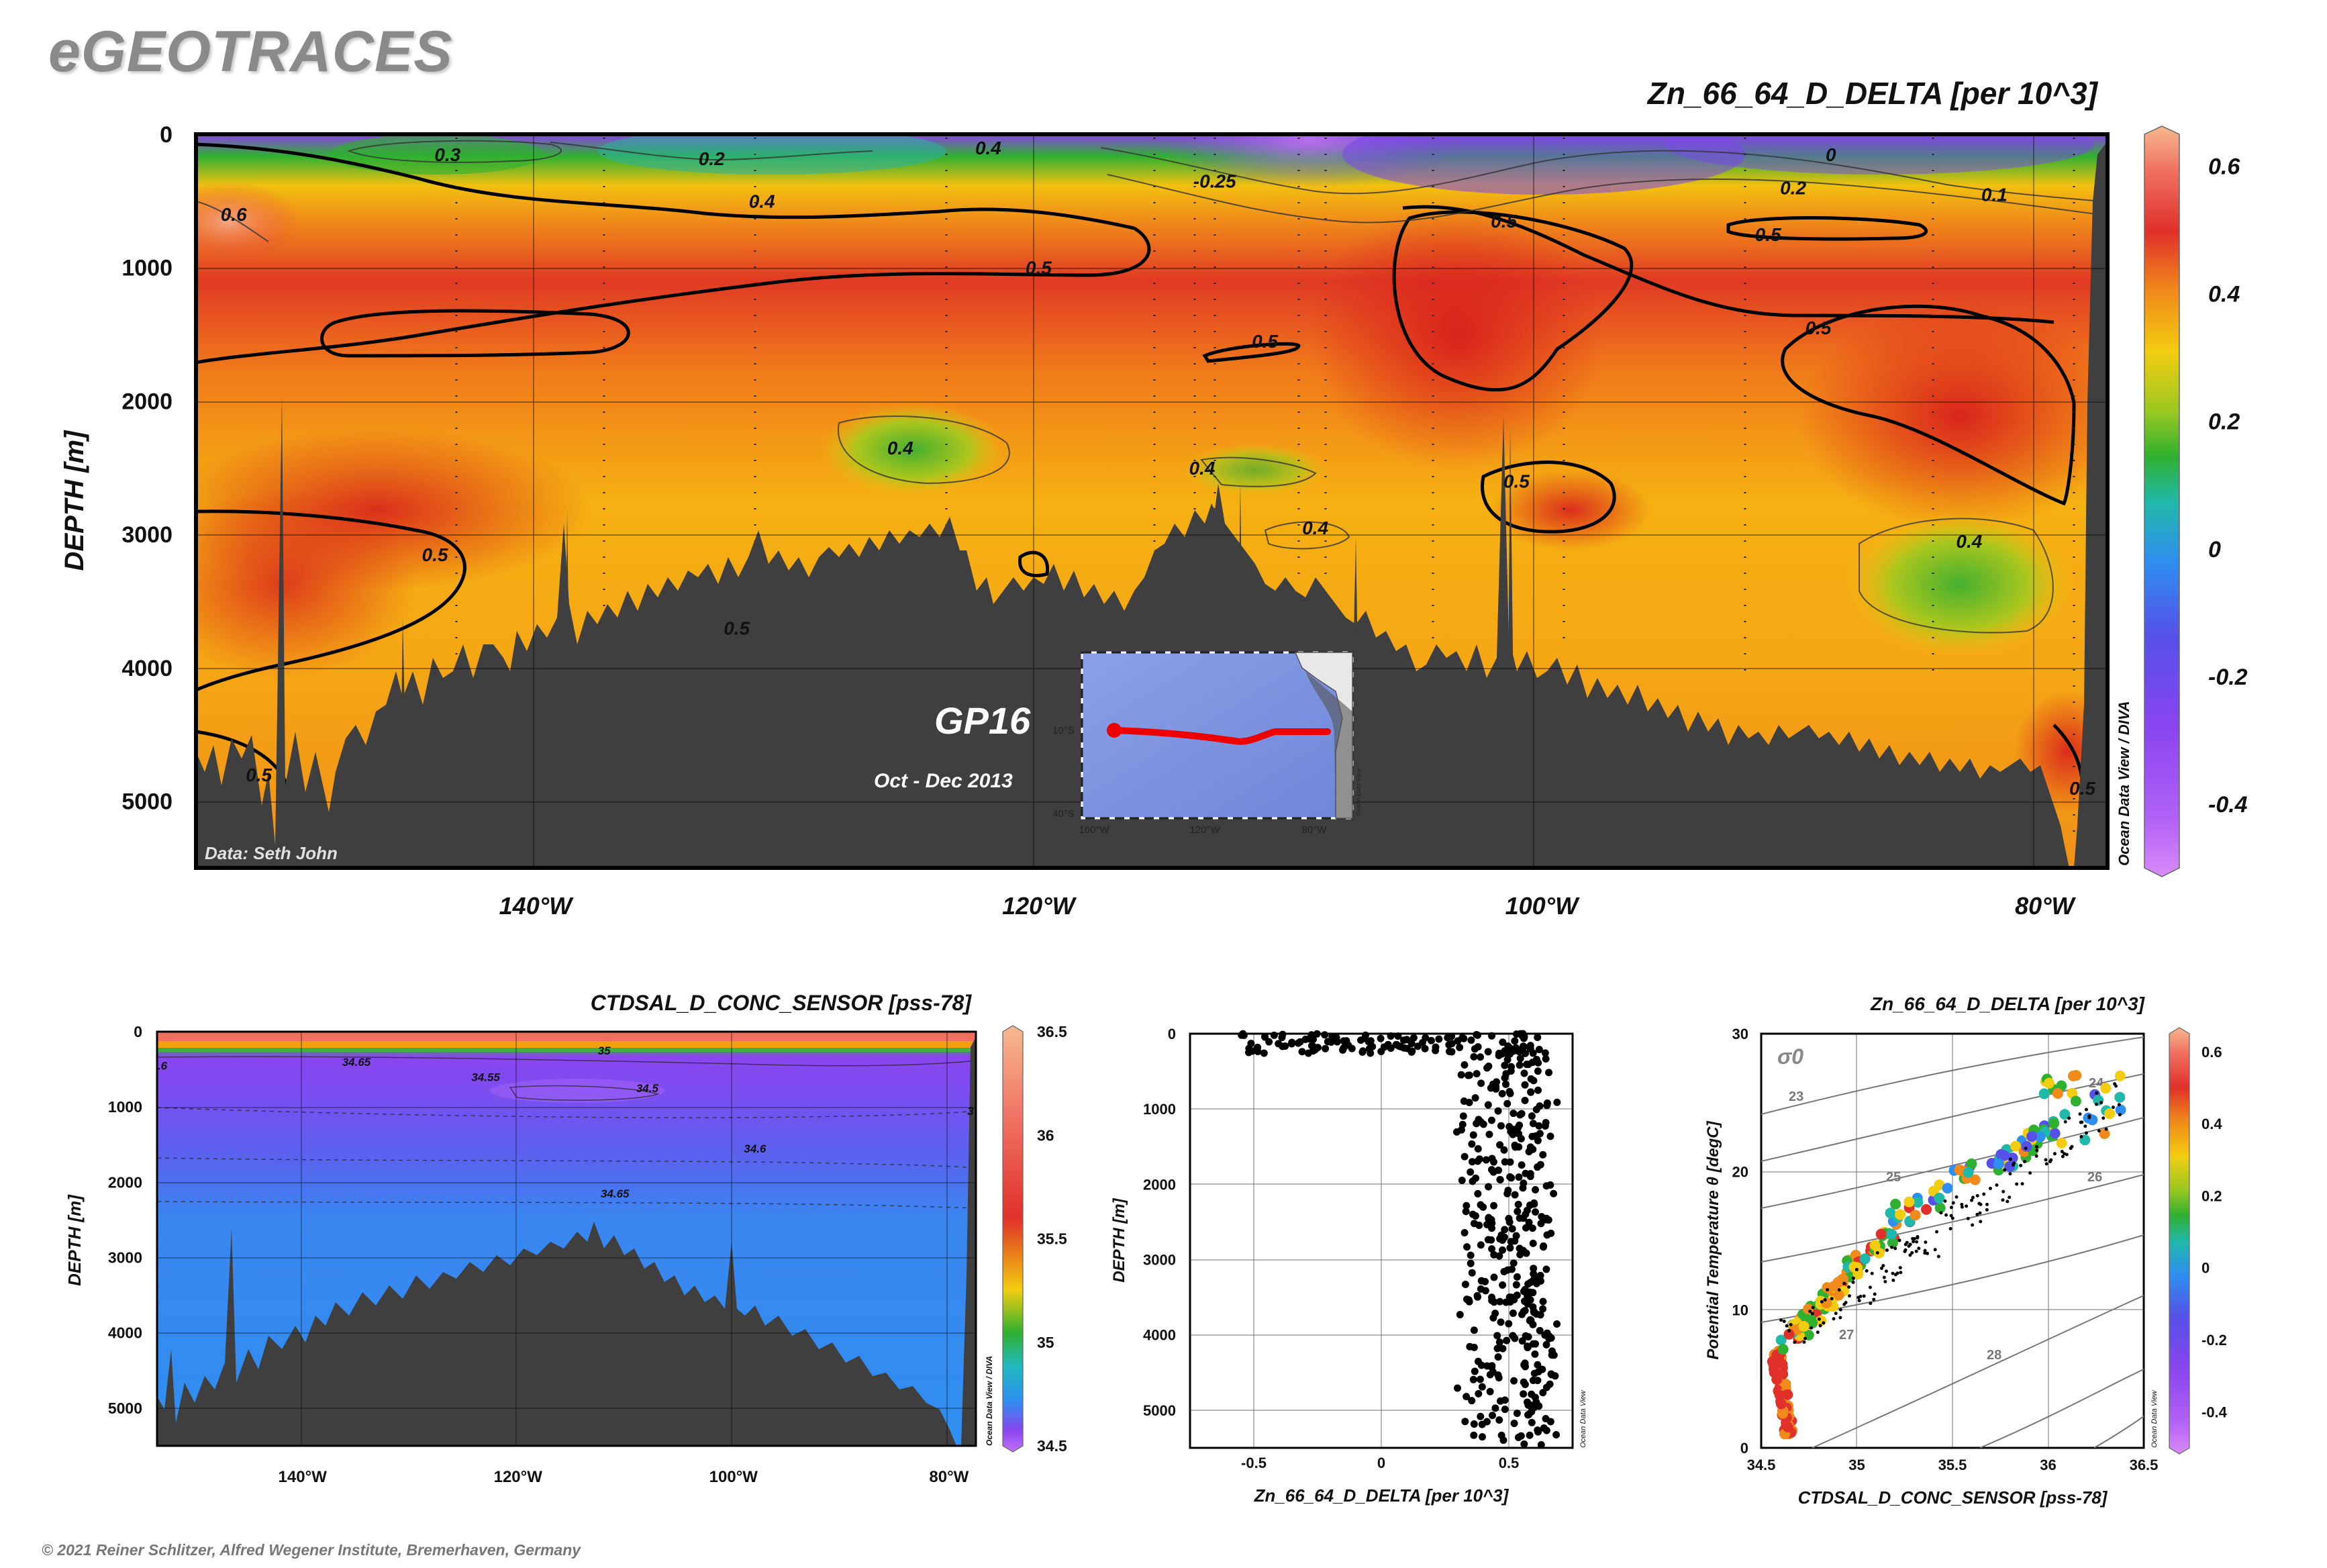  What do you see at coordinates (1039, 906) in the screenshot?
I see `main-x-tick-label: 120°W` at bounding box center [1039, 906].